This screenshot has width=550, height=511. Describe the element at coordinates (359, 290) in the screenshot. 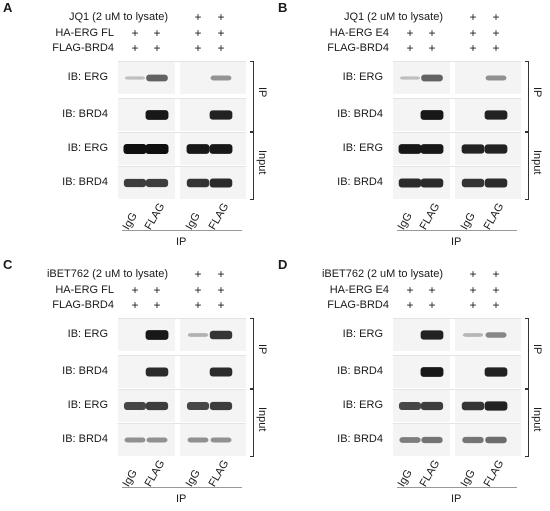

I see `construct-label: HA-ERG E4` at that location.